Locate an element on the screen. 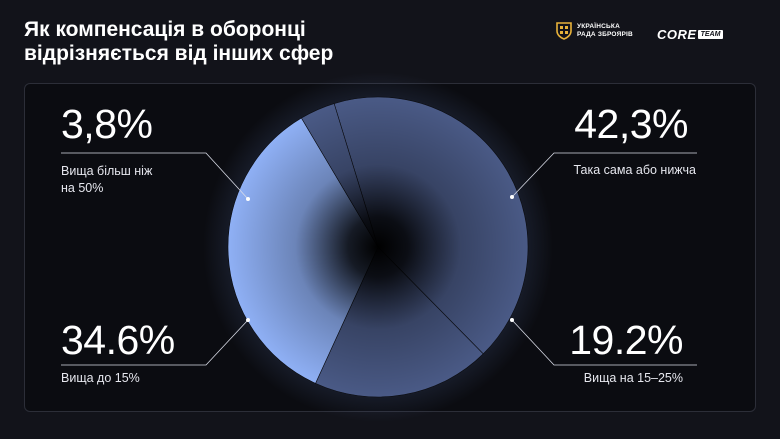 The width and height of the screenshot is (780, 439). stat-label: Вища до 15% is located at coordinates (100, 378).